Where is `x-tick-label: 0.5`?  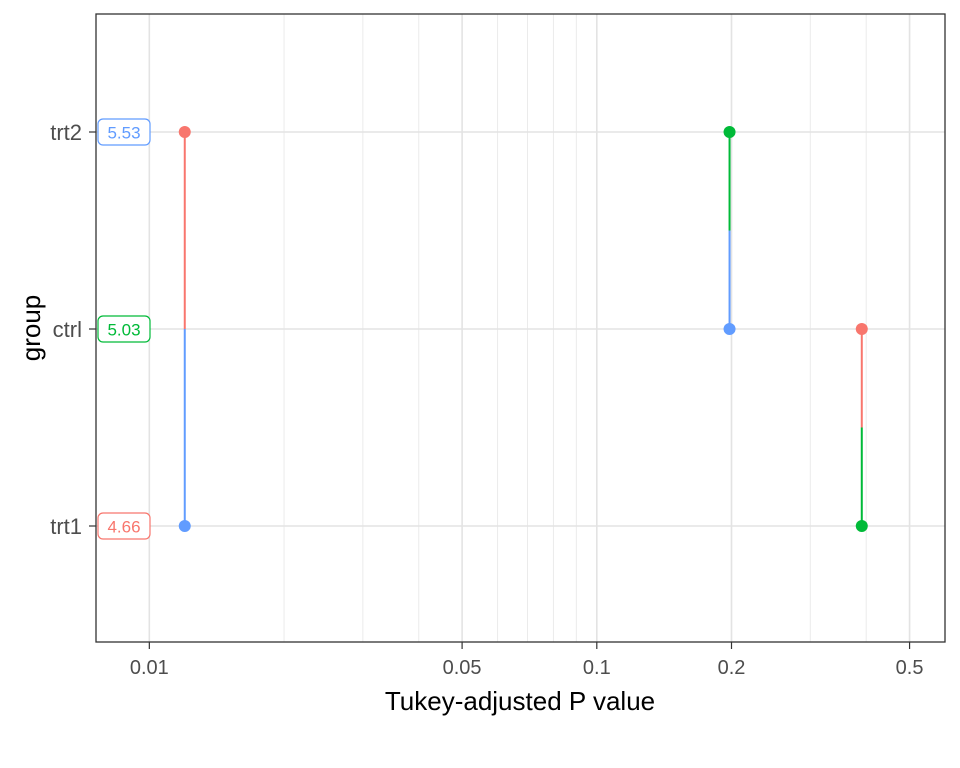 x-tick-label: 0.5 is located at coordinates (910, 668).